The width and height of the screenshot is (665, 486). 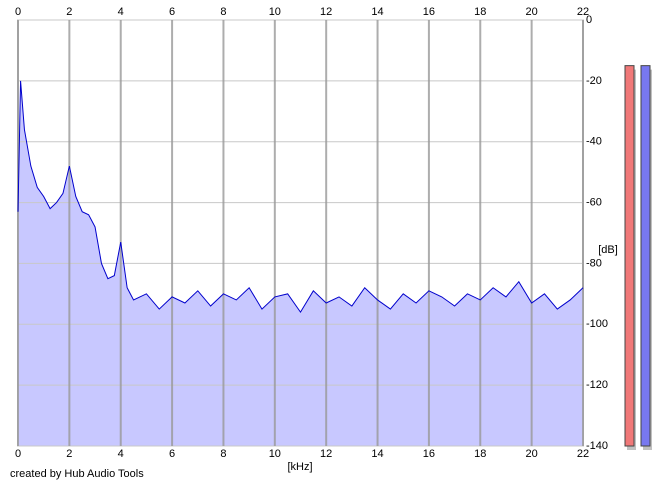 What do you see at coordinates (532, 12) in the screenshot?
I see `x-tick-label-top: 20` at bounding box center [532, 12].